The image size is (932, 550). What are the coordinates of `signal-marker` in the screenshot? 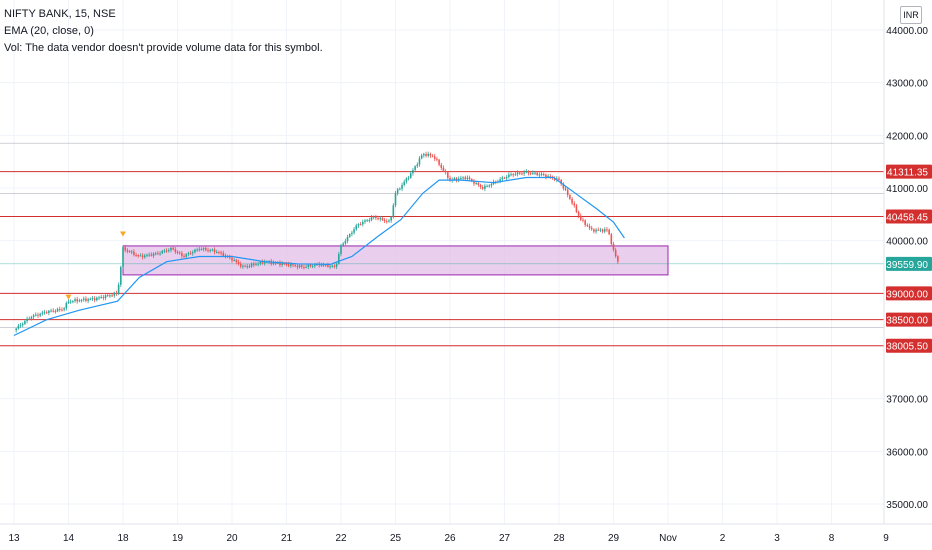 It's located at (123, 234).